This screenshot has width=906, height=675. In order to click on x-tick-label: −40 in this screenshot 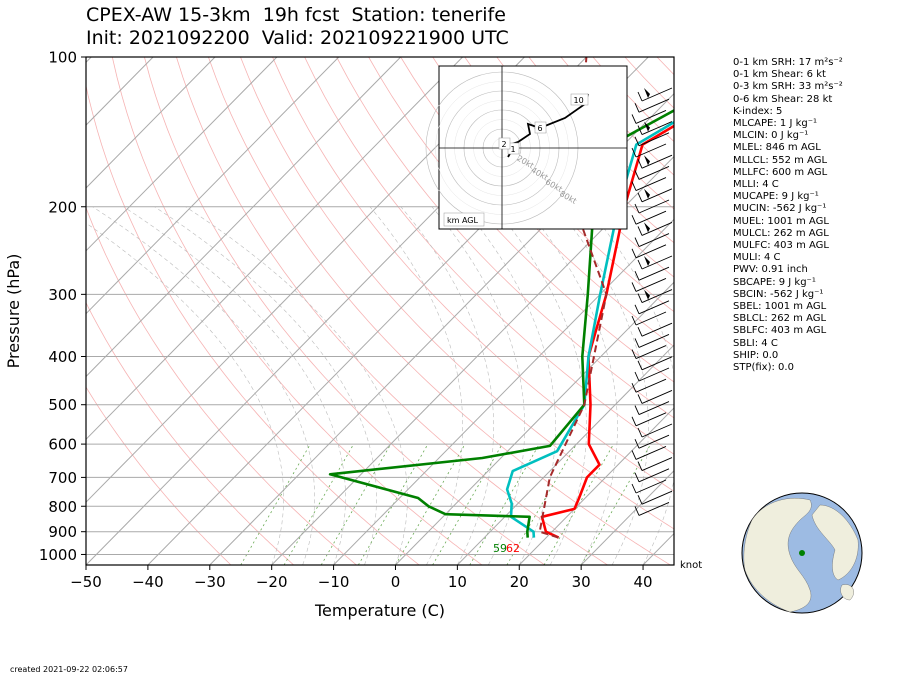, I will do `click(148, 582)`.